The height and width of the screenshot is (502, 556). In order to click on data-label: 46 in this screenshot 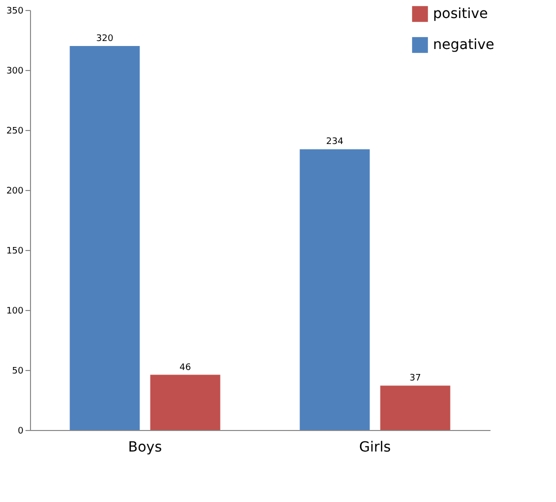, I will do `click(186, 367)`.